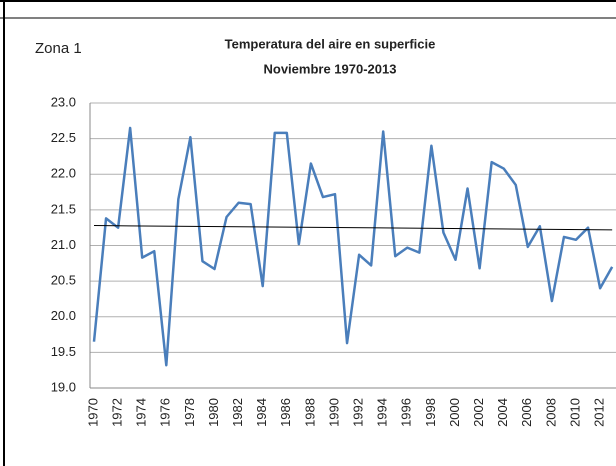 The height and width of the screenshot is (466, 616). What do you see at coordinates (237, 412) in the screenshot?
I see `x-tick-label: 1982` at bounding box center [237, 412].